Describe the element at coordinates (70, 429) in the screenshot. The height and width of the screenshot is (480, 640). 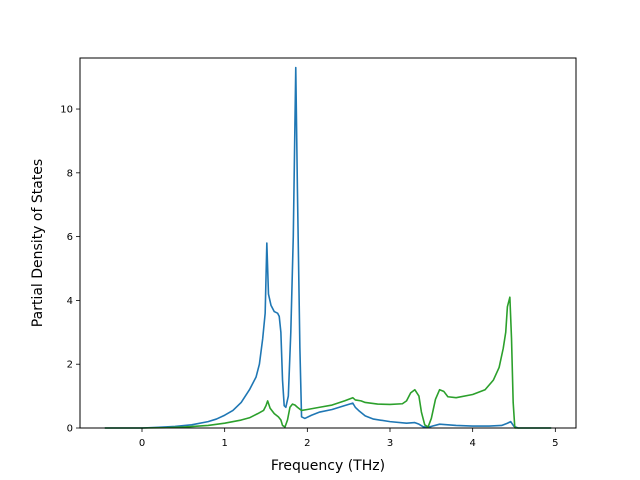
I see `y-tick-label: 0` at that location.